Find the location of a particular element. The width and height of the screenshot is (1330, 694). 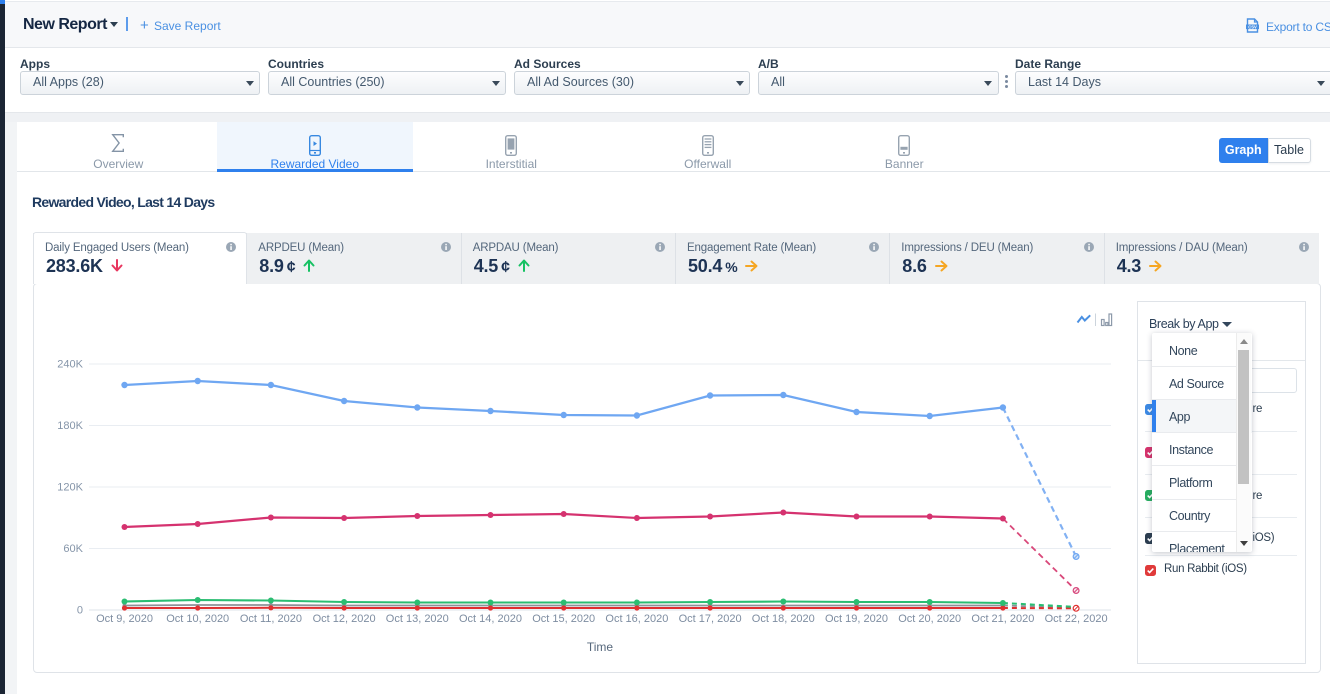

svg-text: Time is located at coordinates (600, 647).